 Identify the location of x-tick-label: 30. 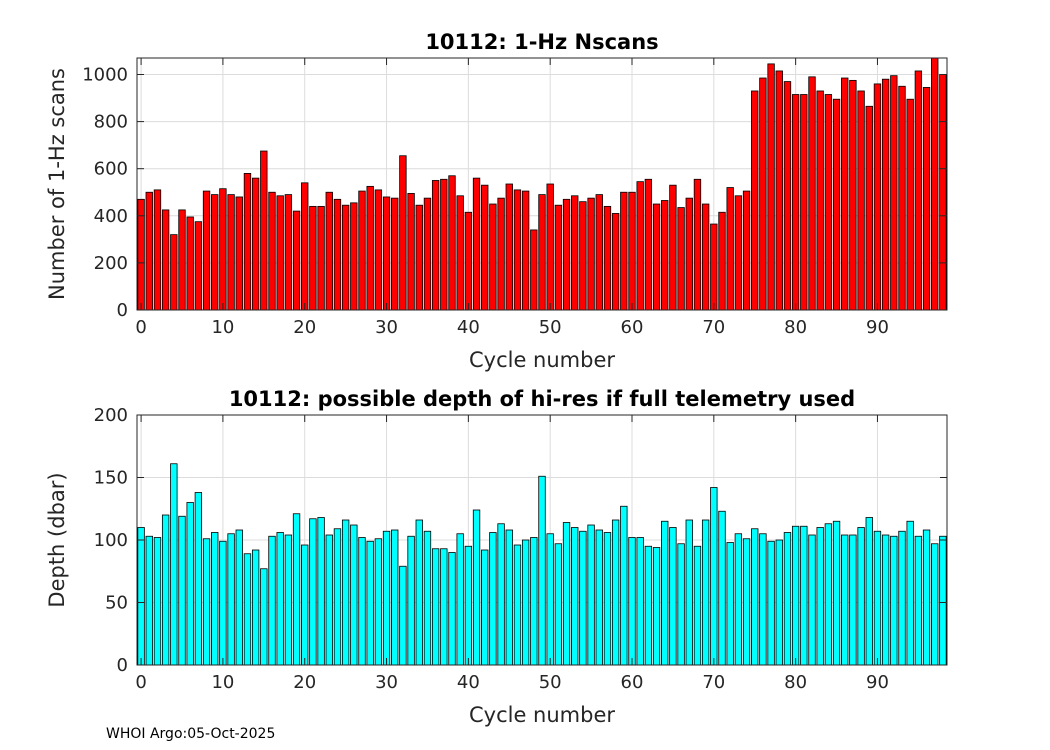
(386, 682).